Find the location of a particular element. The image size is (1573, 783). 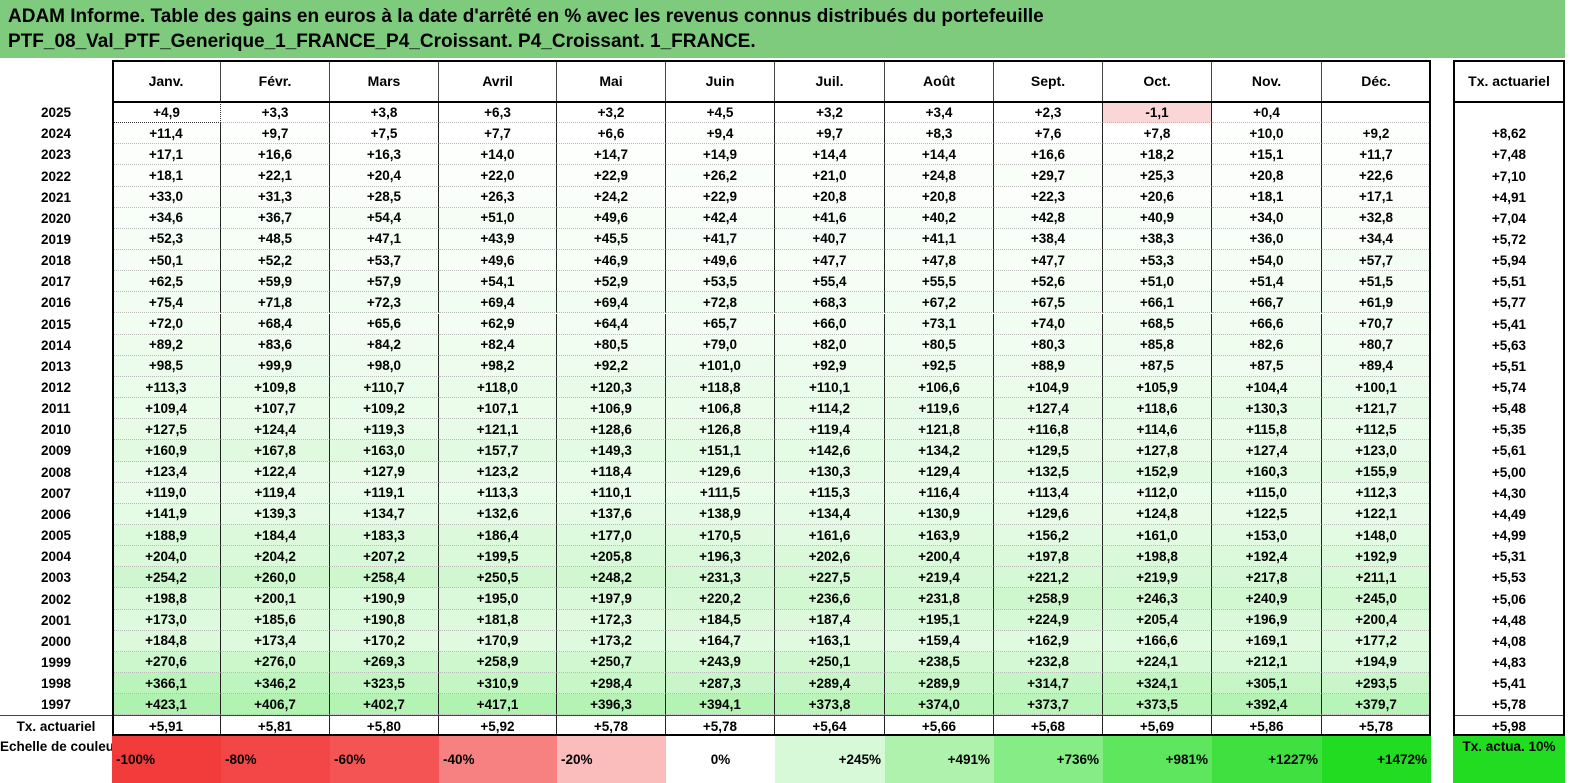

table-cell: +243,9 is located at coordinates (720, 662).